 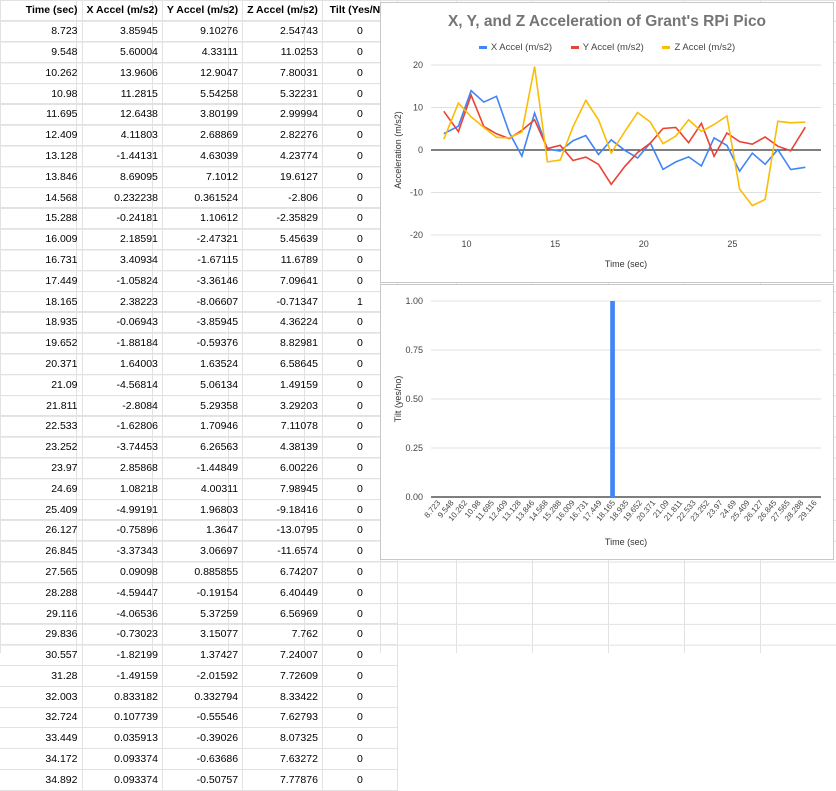 What do you see at coordinates (122, 385) in the screenshot?
I see `cell-x-accel: -4.56814` at bounding box center [122, 385].